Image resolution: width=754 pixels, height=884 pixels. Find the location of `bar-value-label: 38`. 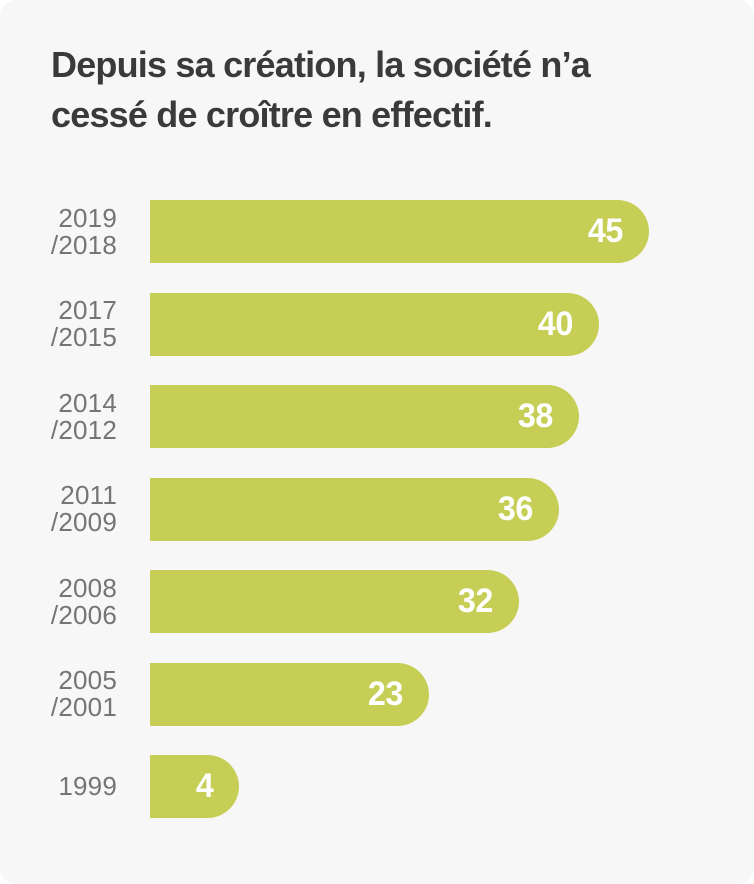

bar-value-label: 38 is located at coordinates (535, 416).